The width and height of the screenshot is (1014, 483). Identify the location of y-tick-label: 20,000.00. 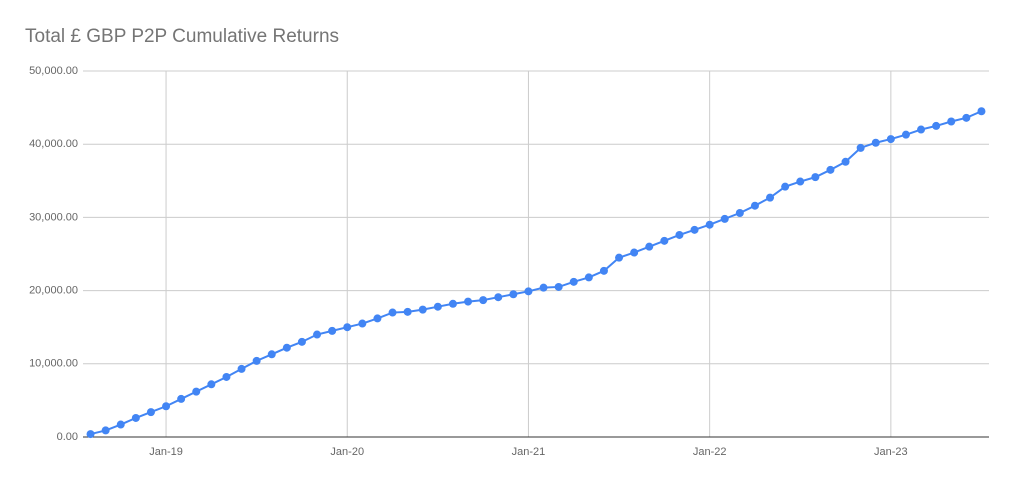
(53, 291).